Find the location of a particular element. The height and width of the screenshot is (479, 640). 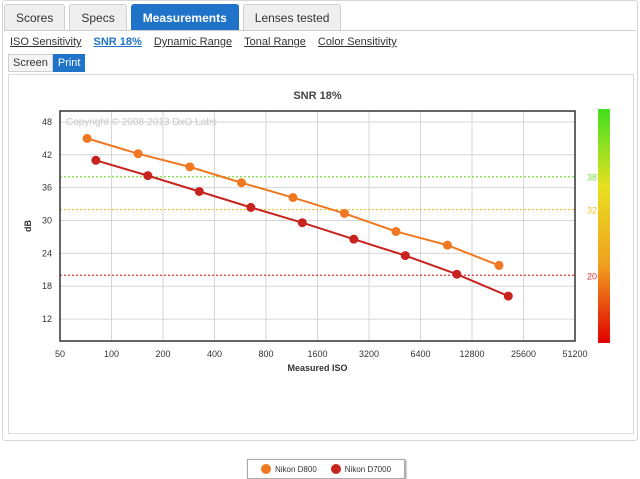

screen-print-toggle: Screen Print is located at coordinates (47, 63).